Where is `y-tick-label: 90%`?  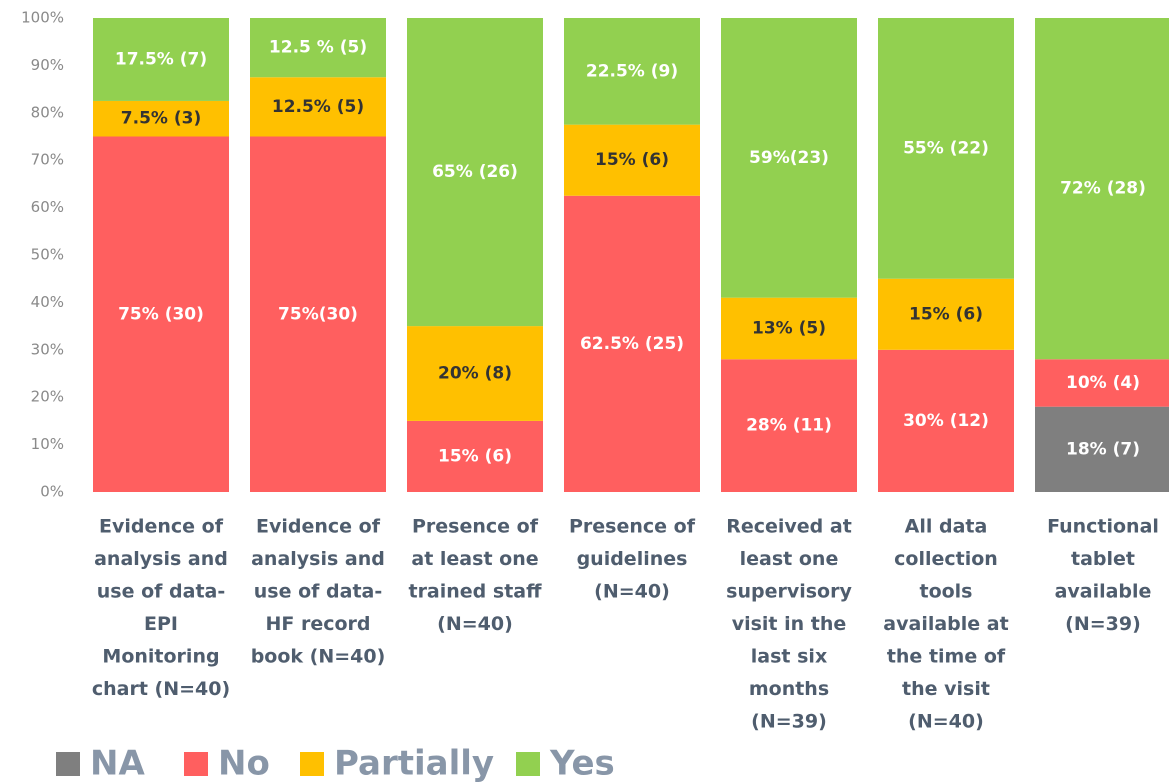
y-tick-label: 90% is located at coordinates (47, 65).